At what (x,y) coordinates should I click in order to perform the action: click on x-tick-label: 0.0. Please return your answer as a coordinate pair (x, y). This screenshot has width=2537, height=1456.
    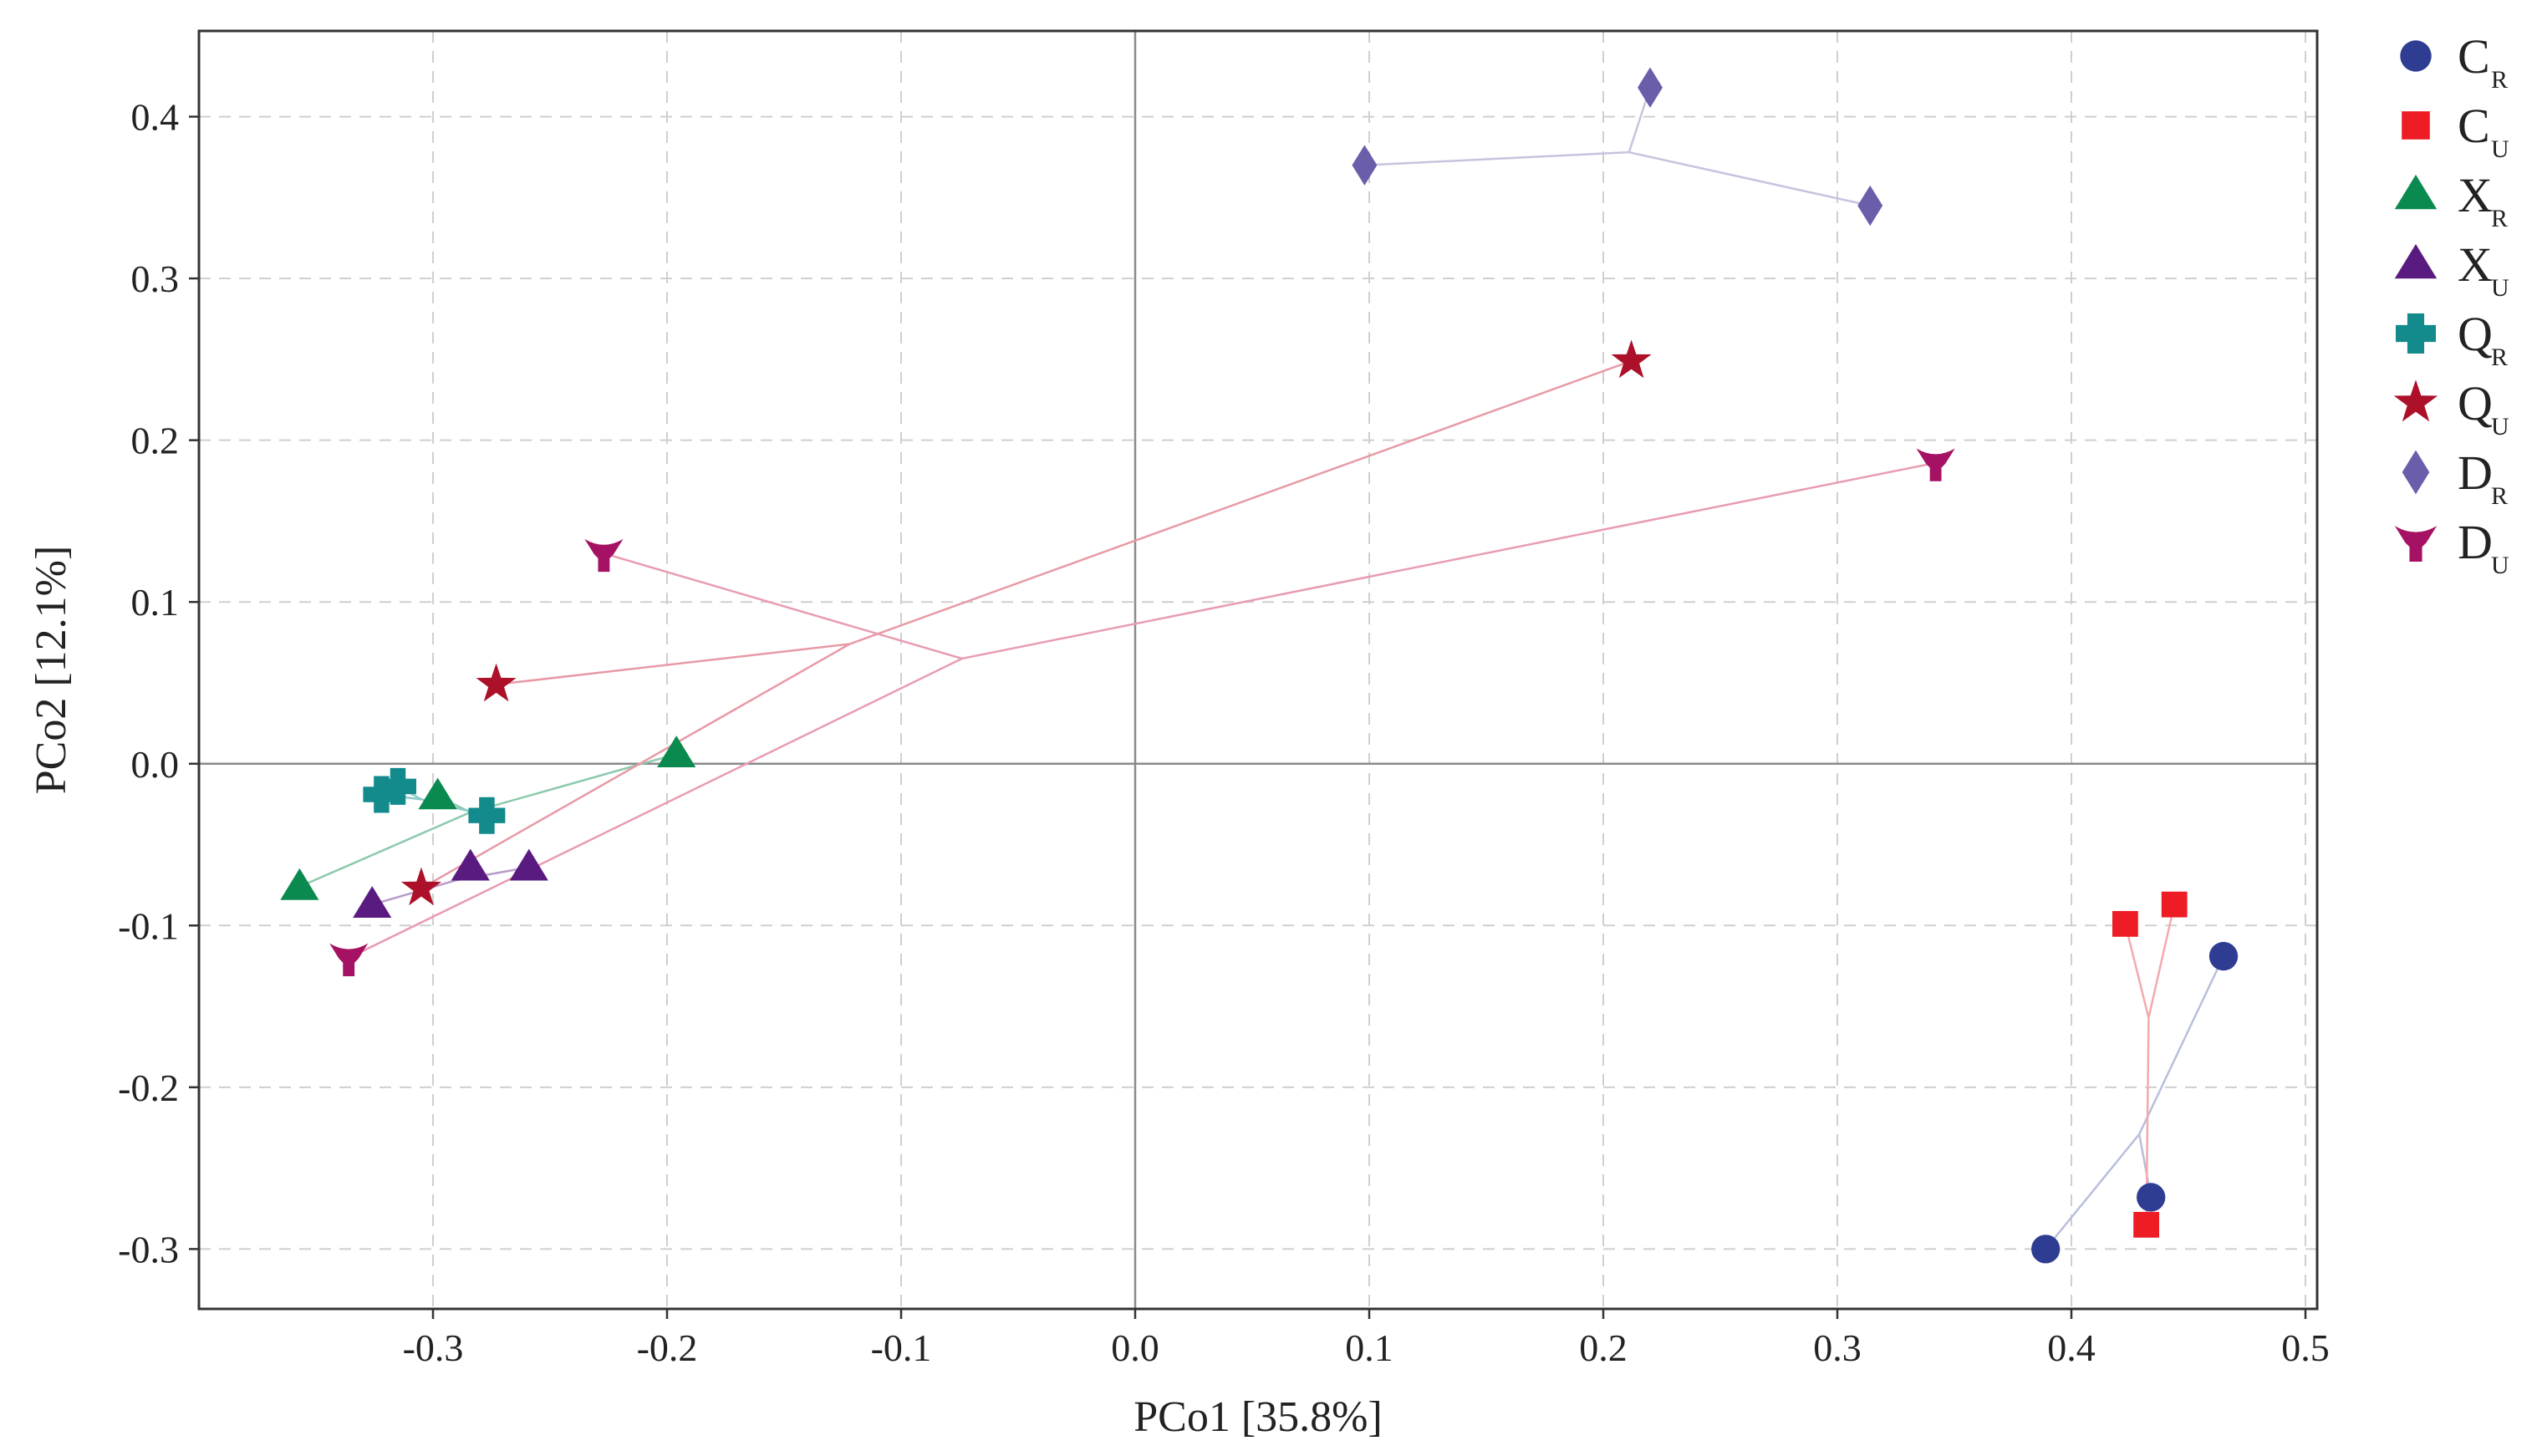
    Looking at the image, I should click on (1135, 1347).